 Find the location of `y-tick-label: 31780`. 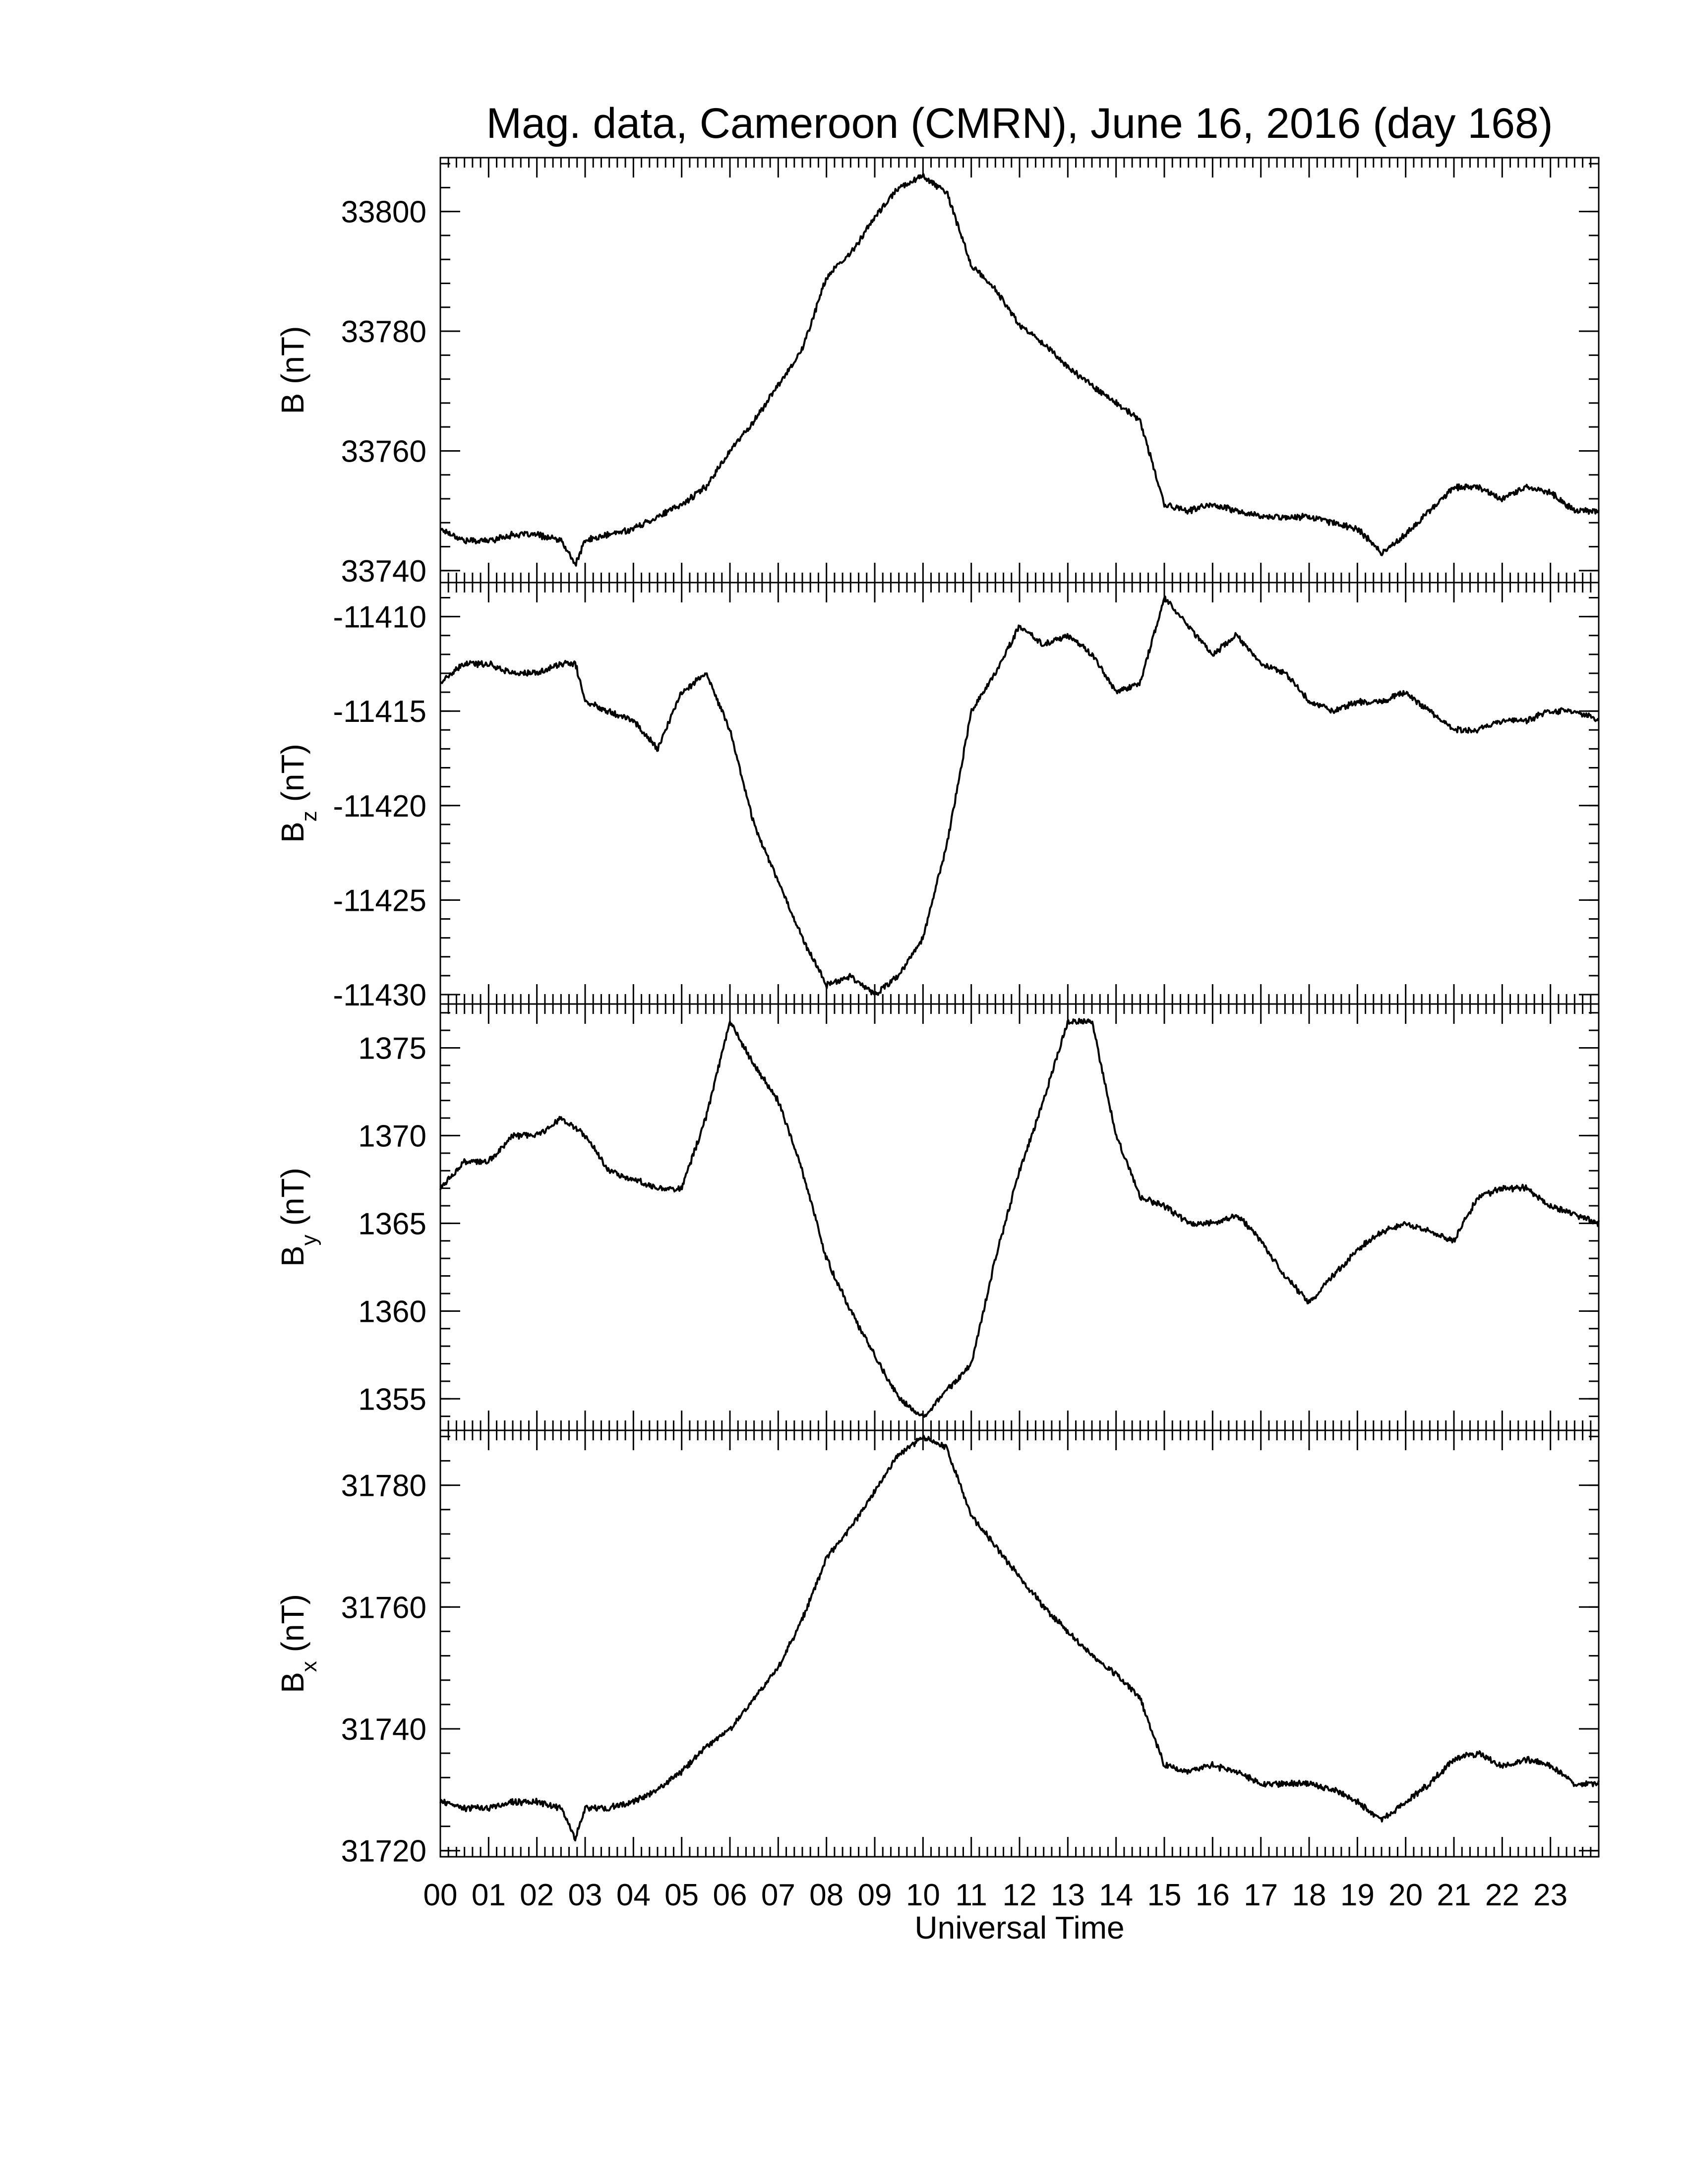

y-tick-label: 31780 is located at coordinates (384, 1486).